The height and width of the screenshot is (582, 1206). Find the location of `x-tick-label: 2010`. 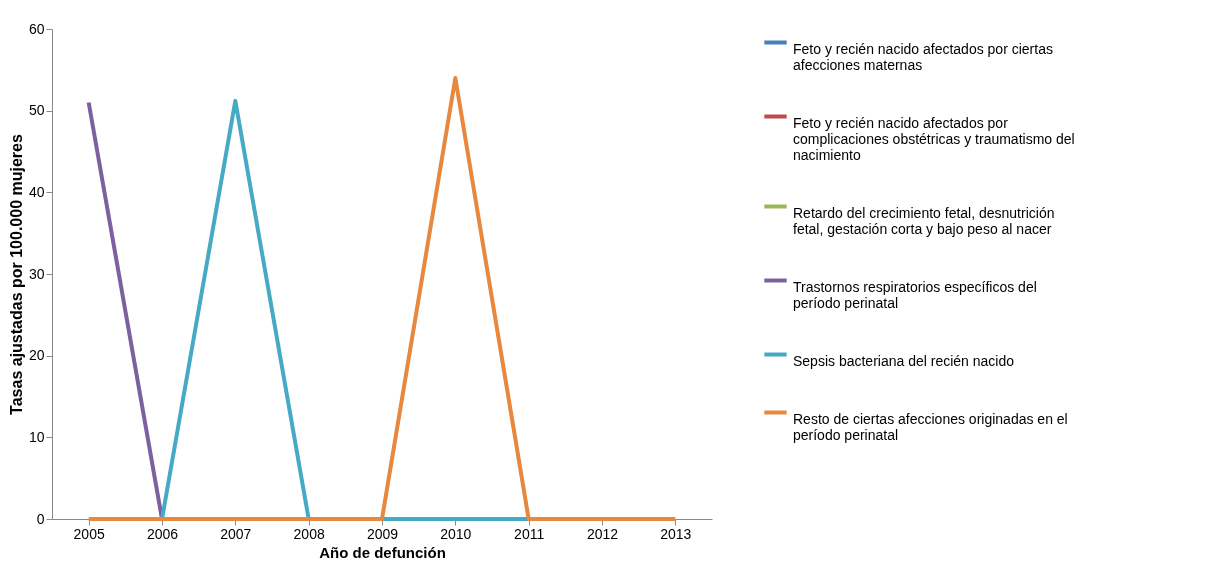

x-tick-label: 2010 is located at coordinates (456, 533).